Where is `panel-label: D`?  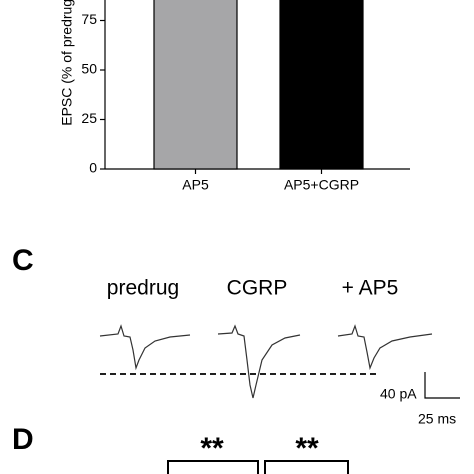
panel-label: D is located at coordinates (23, 439).